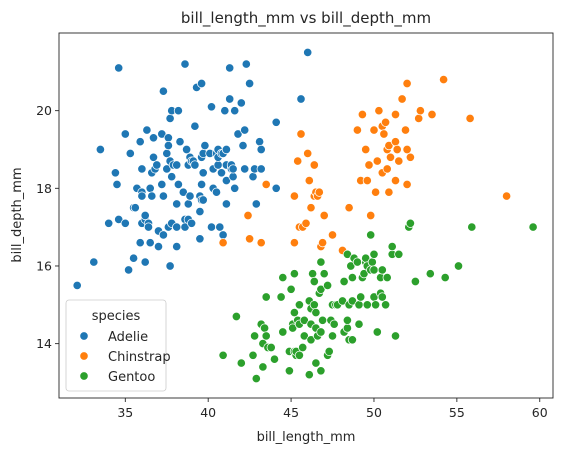 This screenshot has height=453, width=563. I want to click on x-tick-label: 55, so click(457, 412).